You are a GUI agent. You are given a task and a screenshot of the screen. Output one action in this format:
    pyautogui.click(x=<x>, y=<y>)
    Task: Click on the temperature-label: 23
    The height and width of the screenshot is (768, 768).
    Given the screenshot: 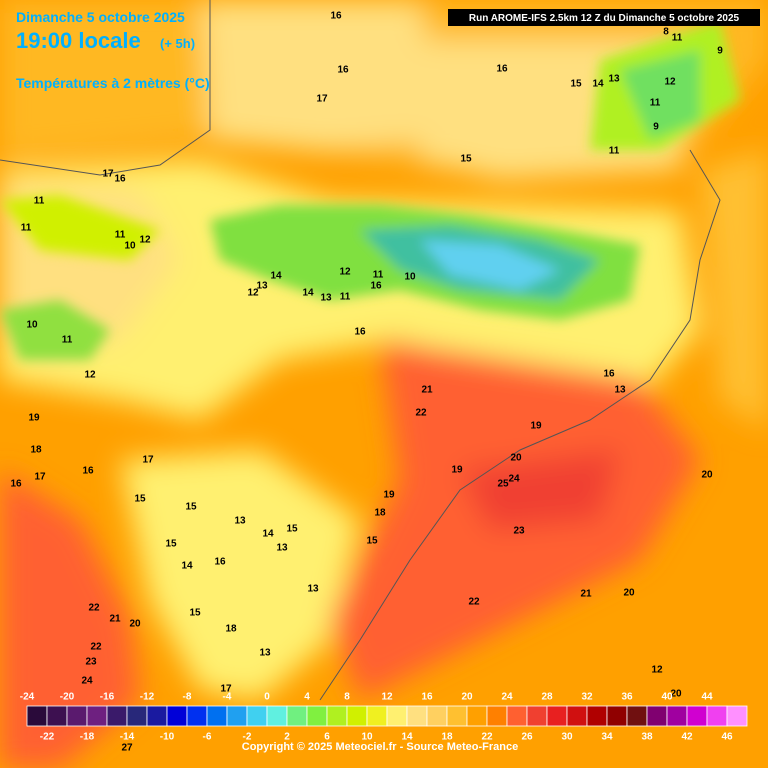 What is the action you would take?
    pyautogui.click(x=519, y=531)
    